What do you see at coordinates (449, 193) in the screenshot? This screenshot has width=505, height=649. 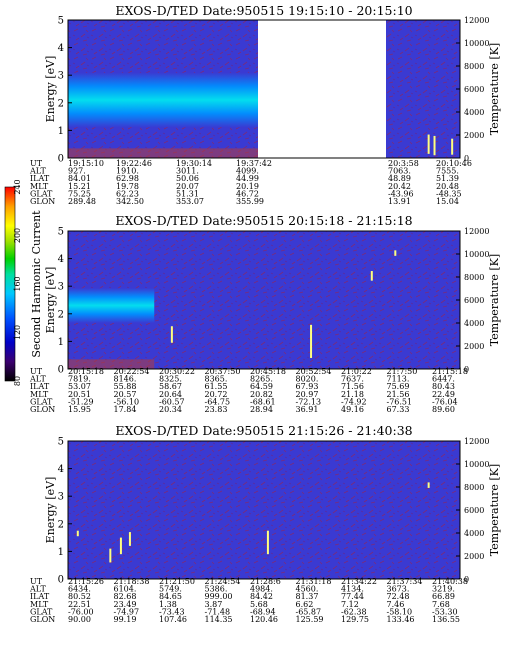 I see `row-value: -48.35` at bounding box center [449, 193].